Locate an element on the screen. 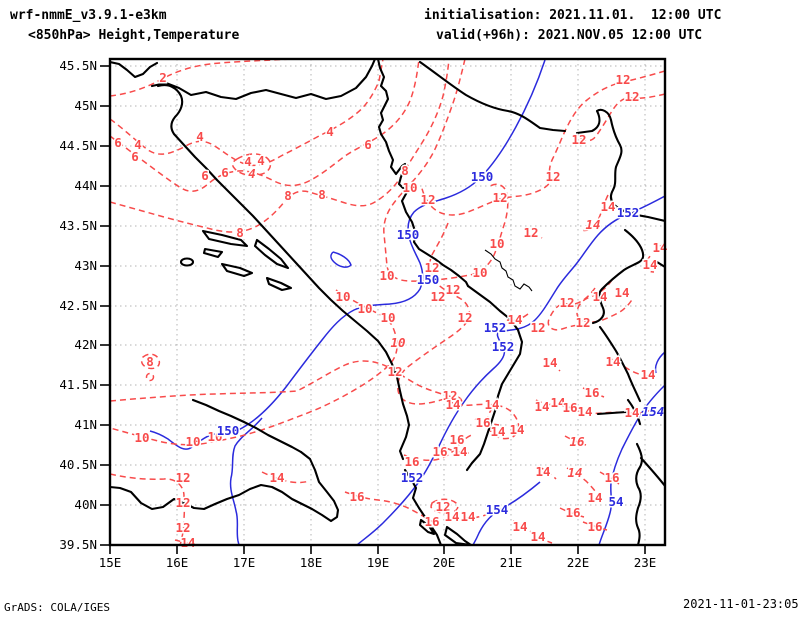 This screenshot has width=800, height=618. temp-contour-12d is located at coordinates (571, 309).